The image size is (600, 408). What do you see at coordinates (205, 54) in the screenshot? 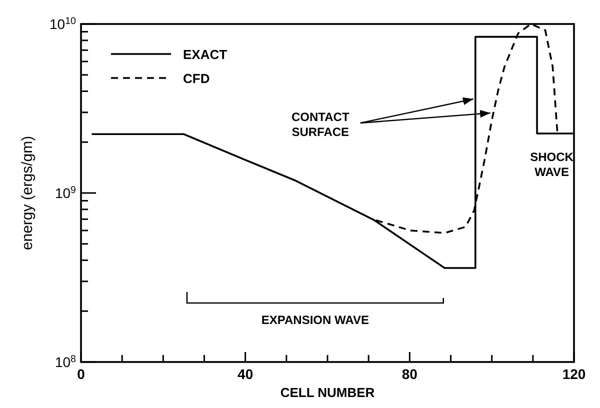
I see `legend-label: EXACT` at bounding box center [205, 54].